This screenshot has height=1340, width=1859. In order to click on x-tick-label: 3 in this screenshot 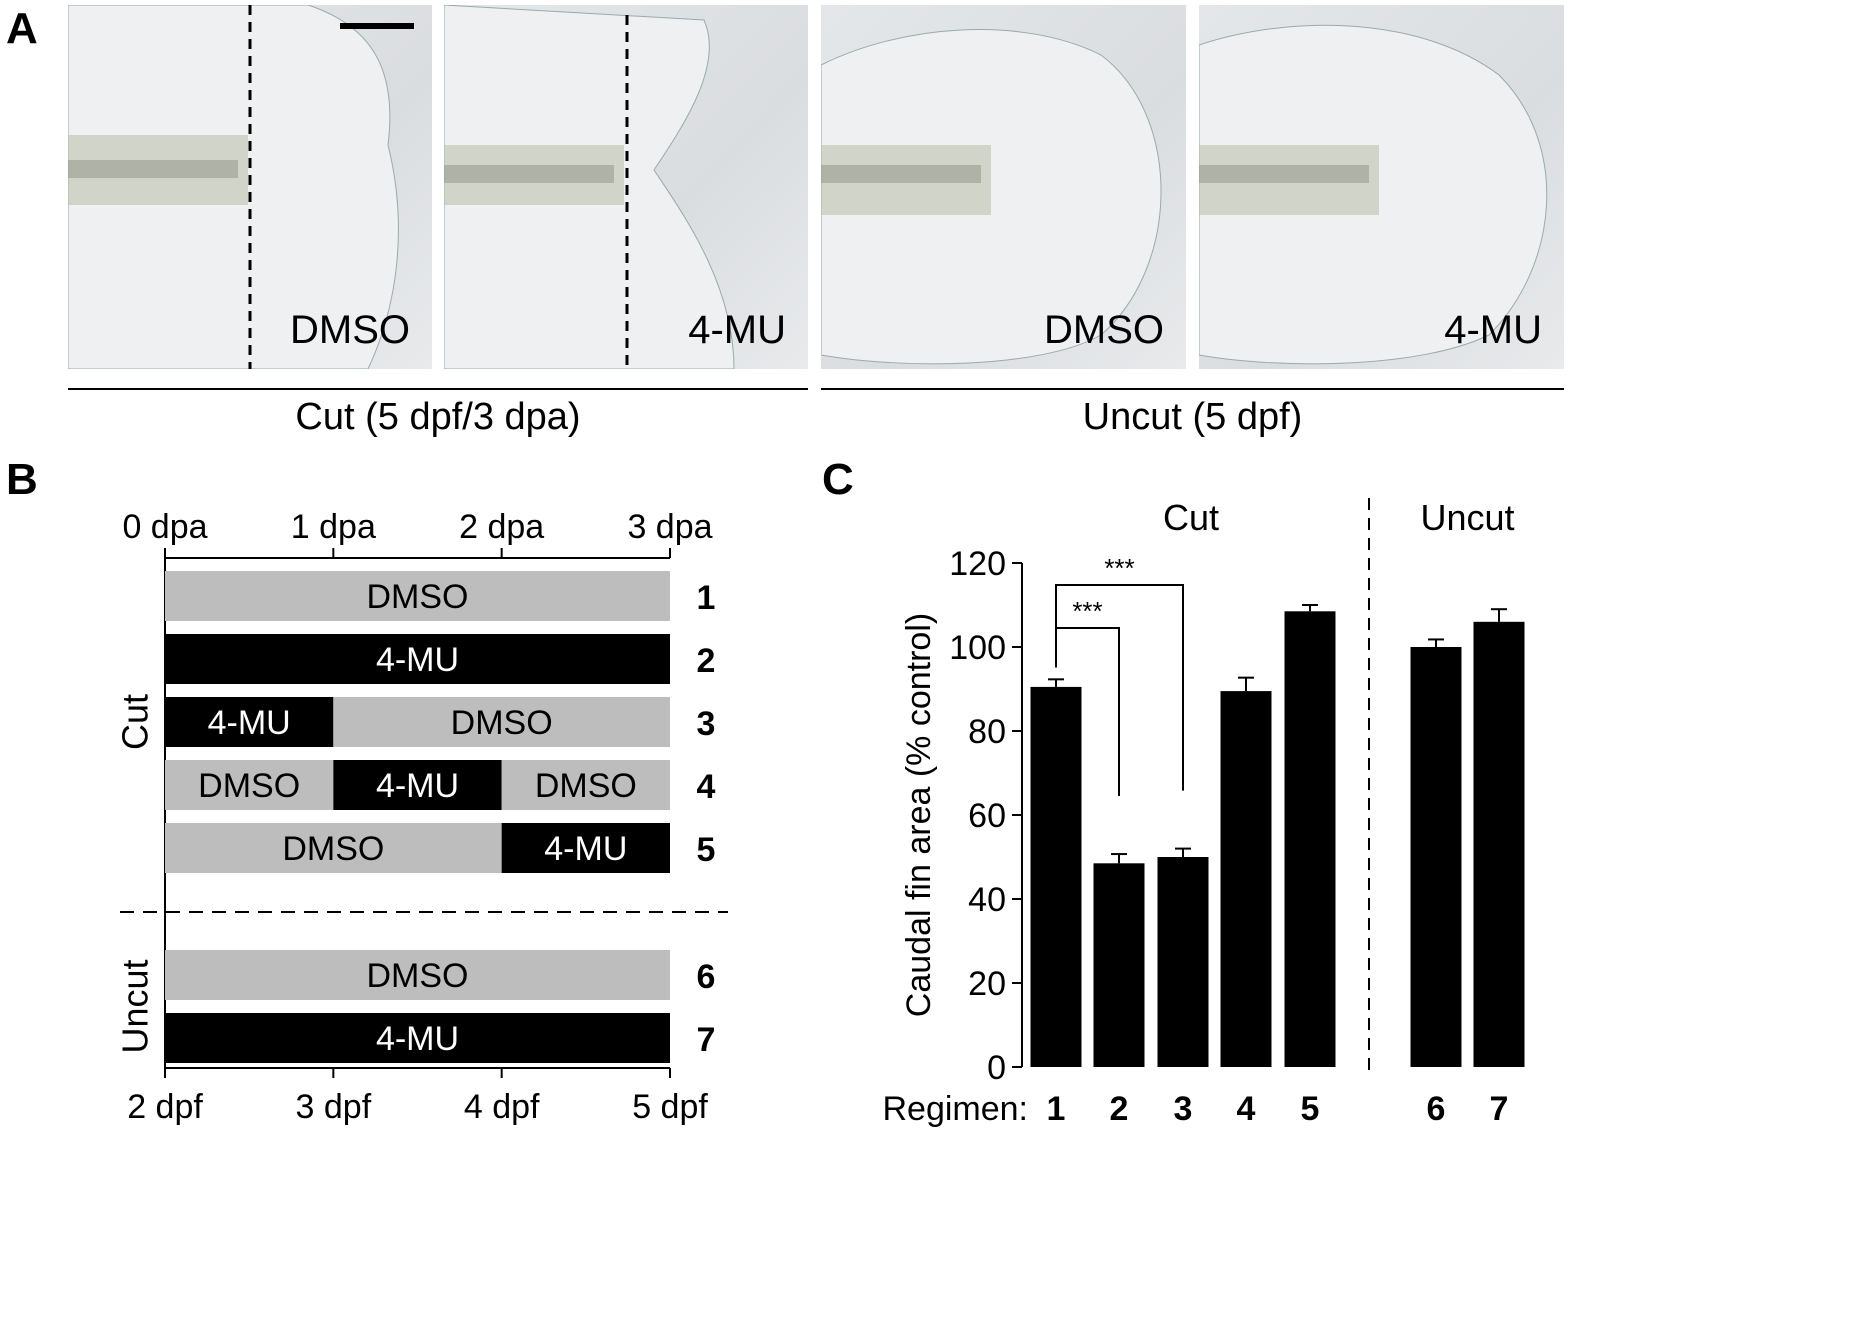, I will do `click(1183, 1109)`.